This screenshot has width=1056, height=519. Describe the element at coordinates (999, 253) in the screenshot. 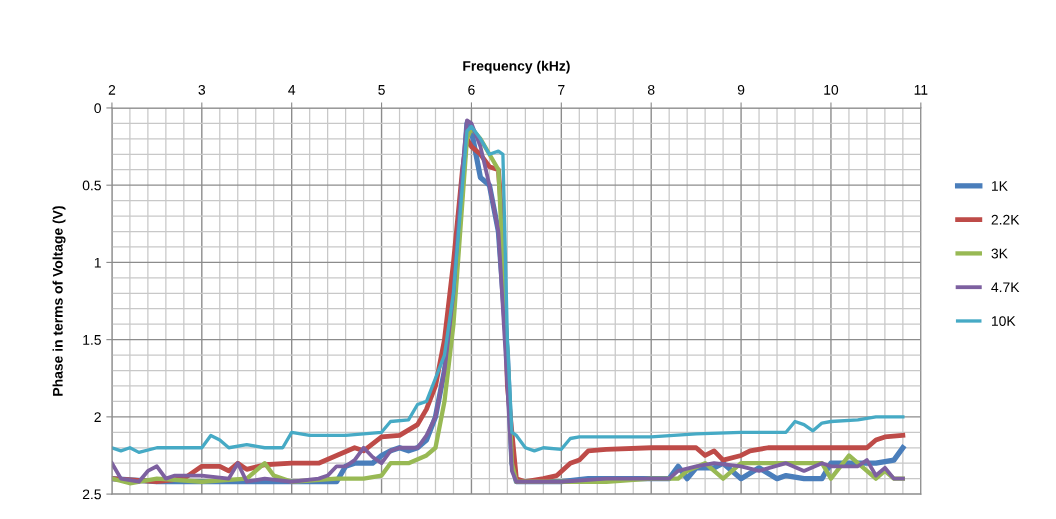

I see `legend-label: 3K` at that location.